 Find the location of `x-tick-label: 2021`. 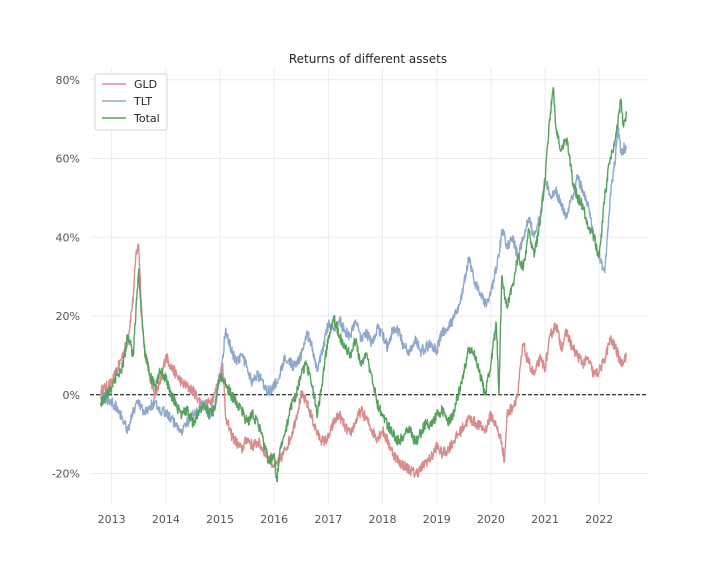

x-tick-label: 2021 is located at coordinates (545, 519).